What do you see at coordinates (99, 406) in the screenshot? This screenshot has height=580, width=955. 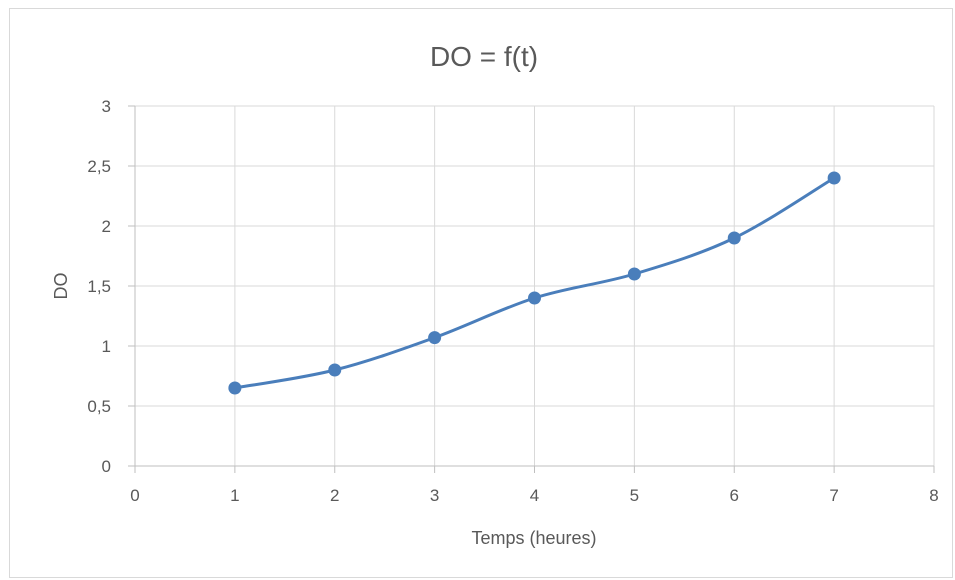 I see `y-tick-label: 0,5` at bounding box center [99, 406].